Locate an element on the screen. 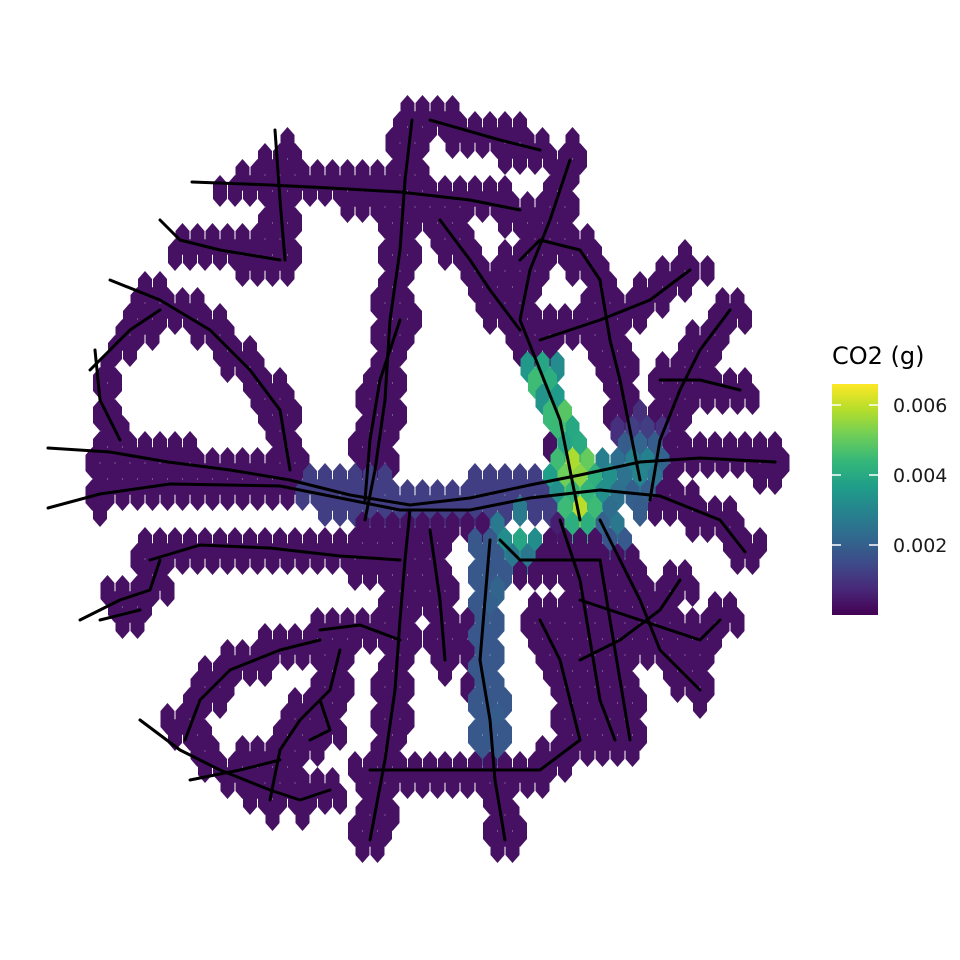 This screenshot has height=960, width=960. legend-tick-label: 0.002 is located at coordinates (920, 546).